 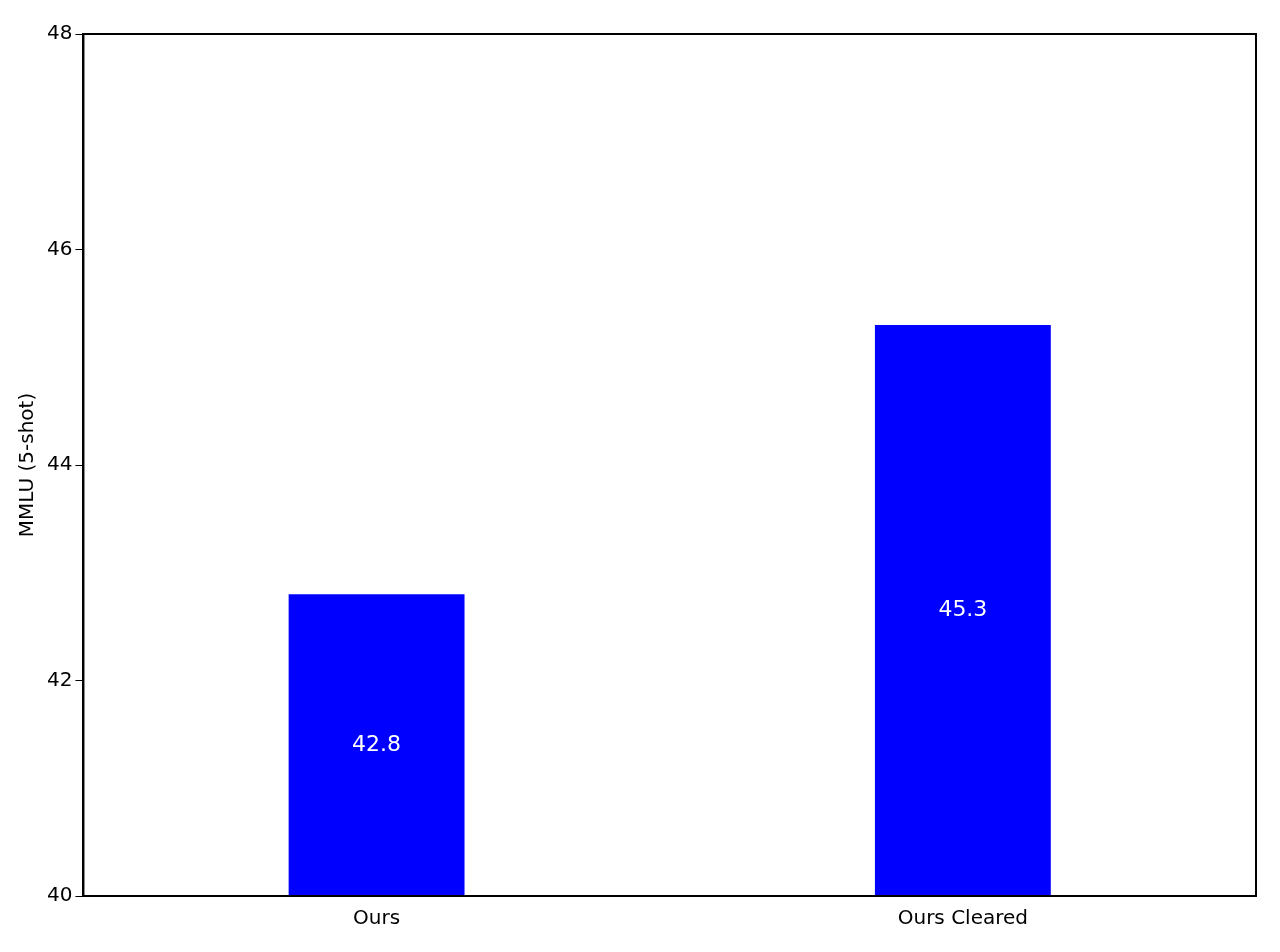 What do you see at coordinates (60, 463) in the screenshot?
I see `y-tick-label: 44` at bounding box center [60, 463].